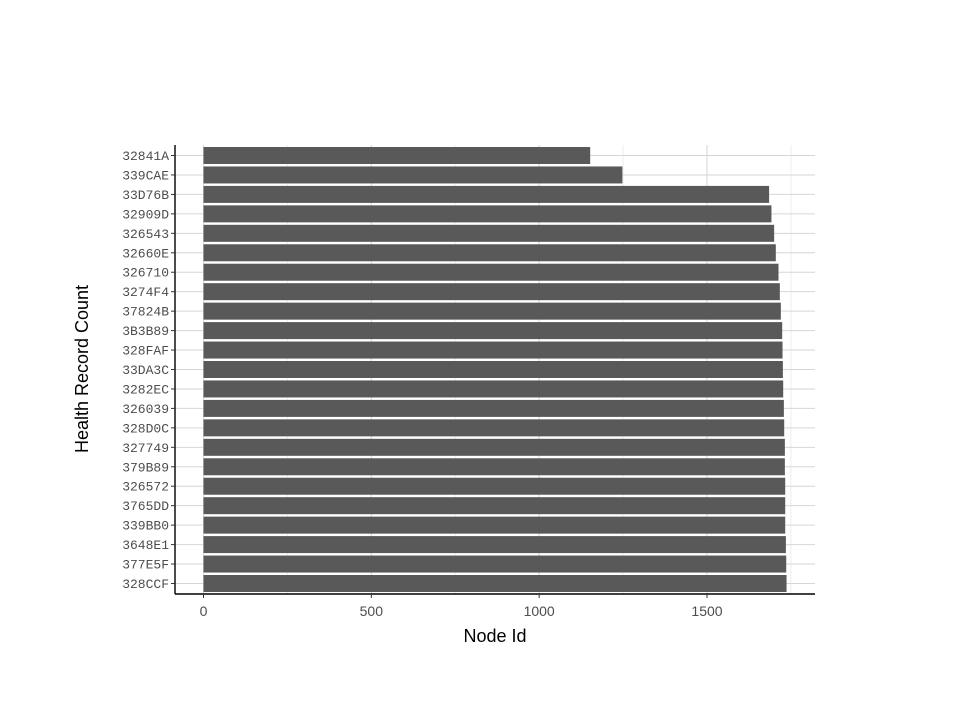 This screenshot has width=960, height=720. What do you see at coordinates (493, 350) in the screenshot?
I see `bar-328FAF` at bounding box center [493, 350].